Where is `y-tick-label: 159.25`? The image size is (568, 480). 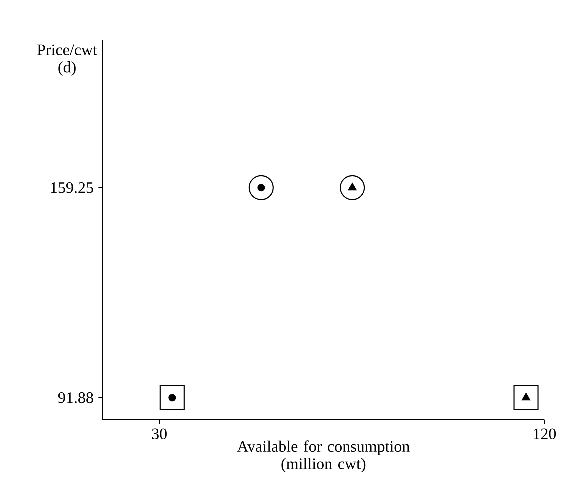 y-tick-label: 159.25 is located at coordinates (72, 188).